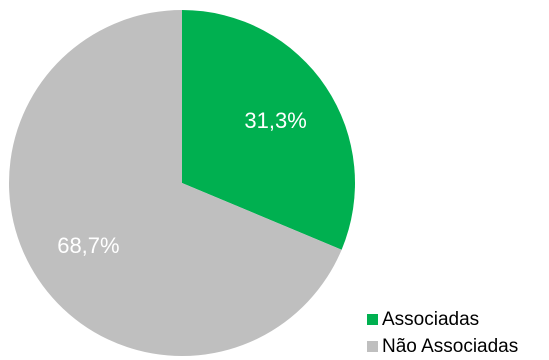 Image resolution: width=549 pixels, height=360 pixels. Describe the element at coordinates (450, 346) in the screenshot. I see `legend-label-nao-associadas: Não Associadas` at that location.